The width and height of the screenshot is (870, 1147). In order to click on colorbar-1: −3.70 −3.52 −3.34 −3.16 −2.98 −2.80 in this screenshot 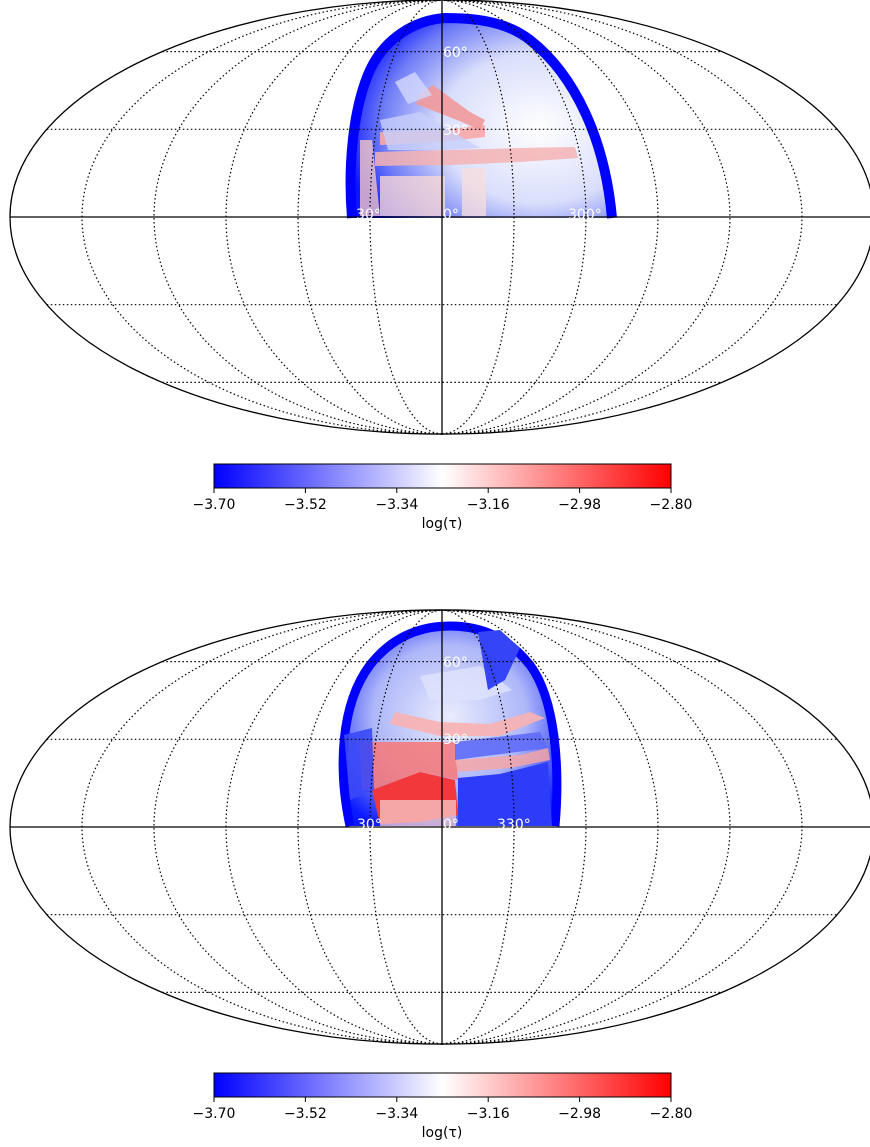, I will do `click(443, 488)`.